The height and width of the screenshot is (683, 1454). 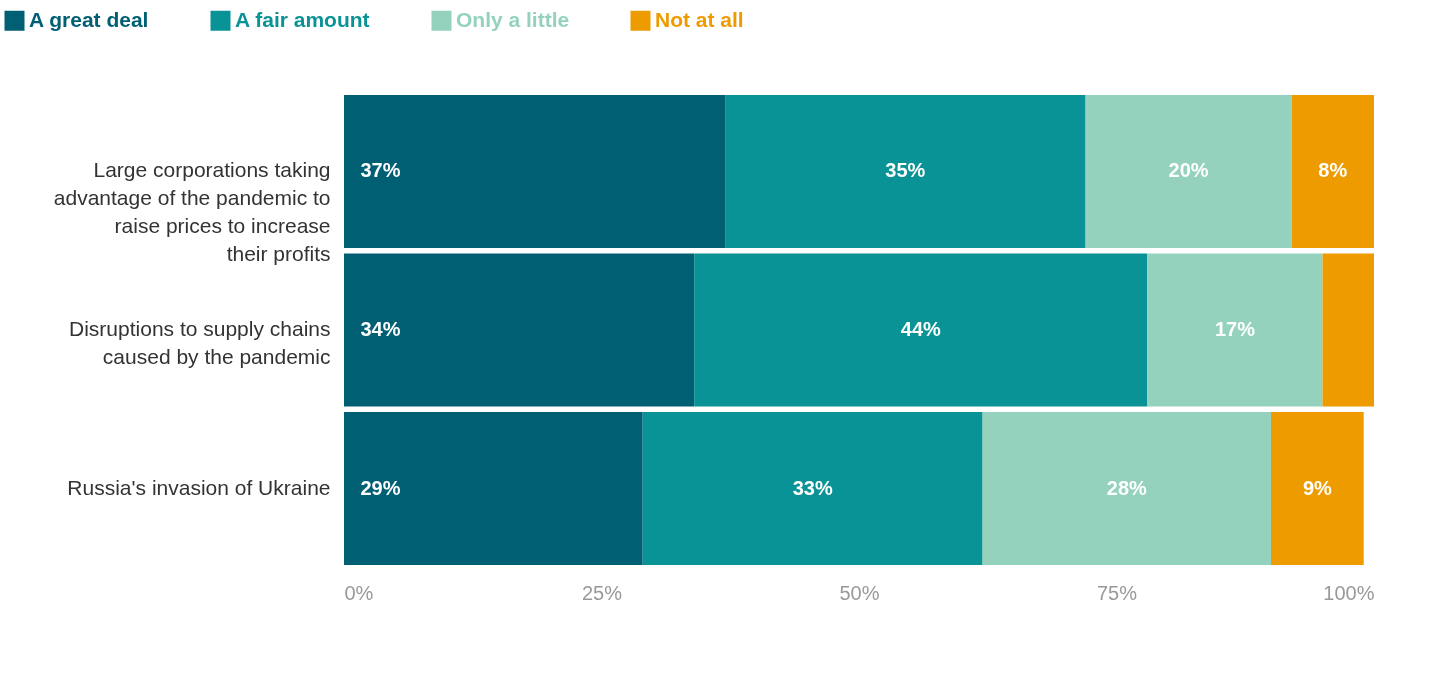 What do you see at coordinates (1127, 487) in the screenshot?
I see `data-label: 28%` at bounding box center [1127, 487].